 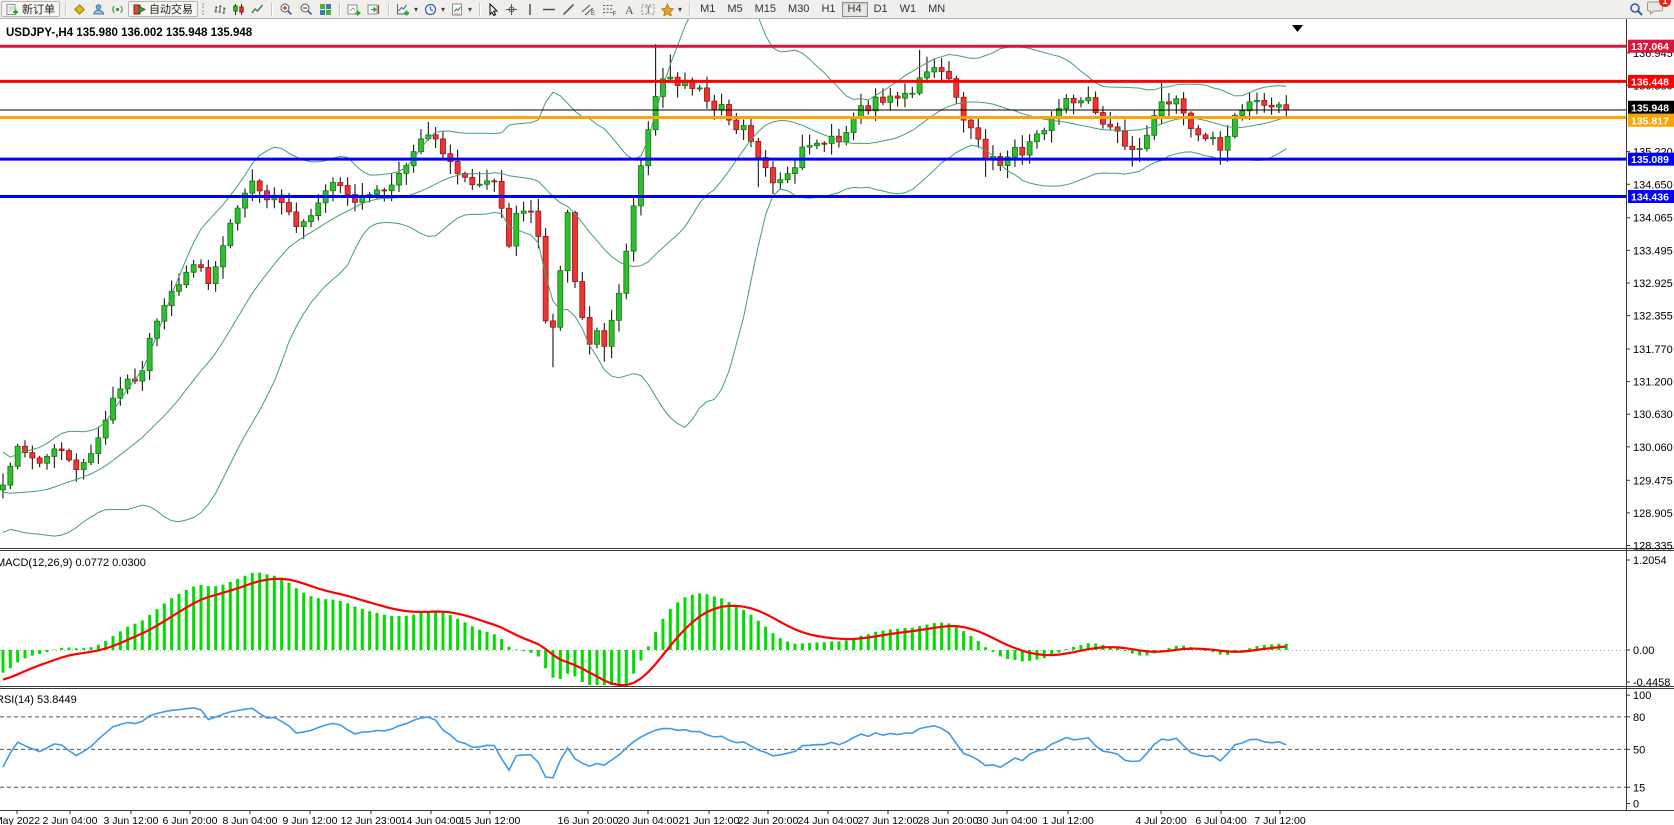 I want to click on candlestick-chart-button, so click(x=238, y=9).